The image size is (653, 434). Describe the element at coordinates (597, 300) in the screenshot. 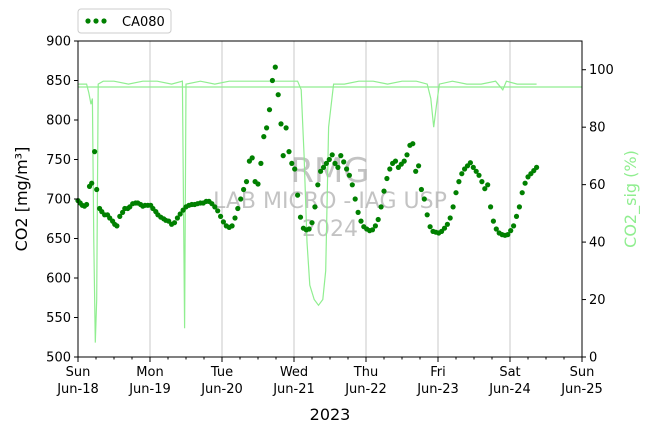

I see `y2-tick-label: 20` at that location.